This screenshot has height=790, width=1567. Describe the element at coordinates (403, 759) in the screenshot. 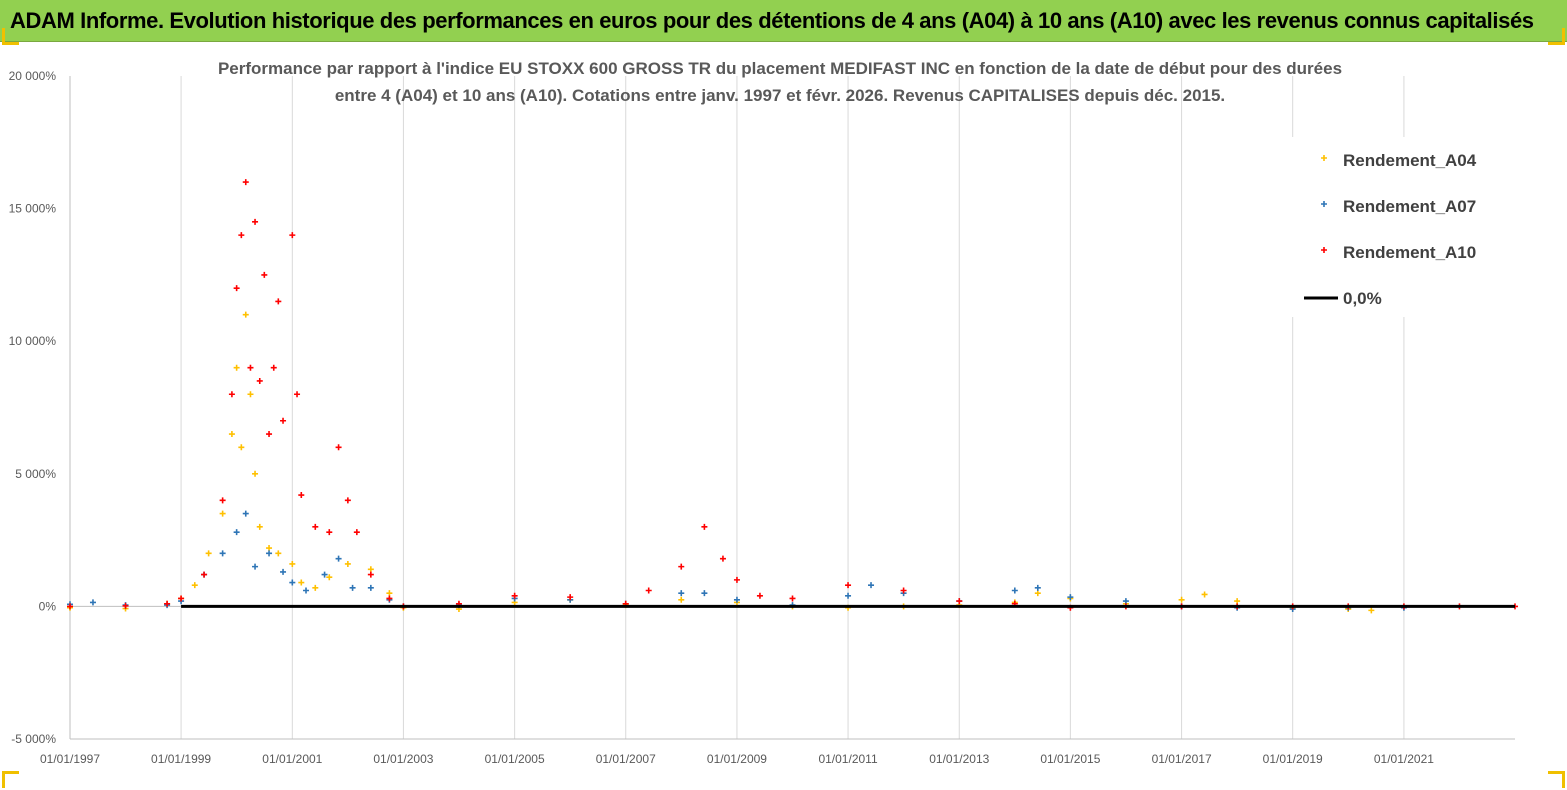

I see `x-tick-label: 01/01/2003` at that location.